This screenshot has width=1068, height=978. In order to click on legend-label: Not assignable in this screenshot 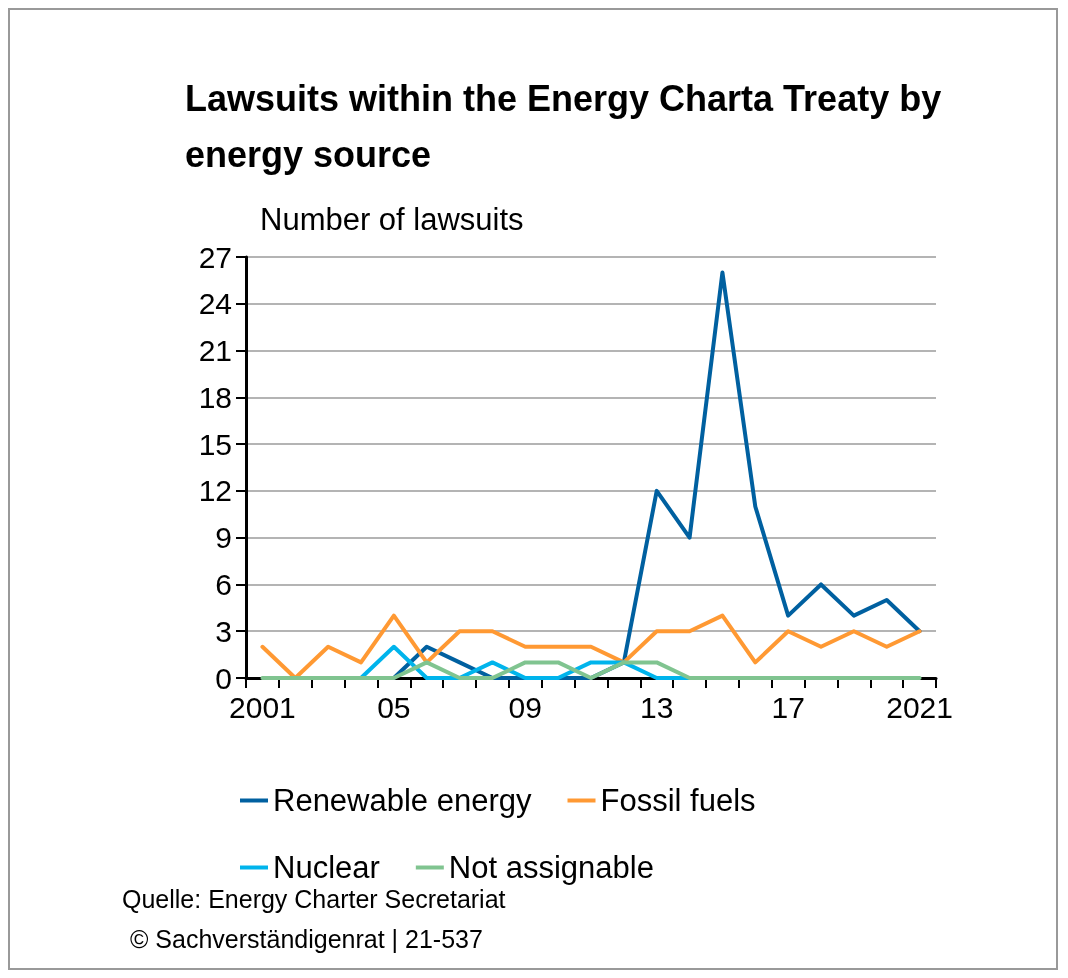, I will do `click(551, 867)`.